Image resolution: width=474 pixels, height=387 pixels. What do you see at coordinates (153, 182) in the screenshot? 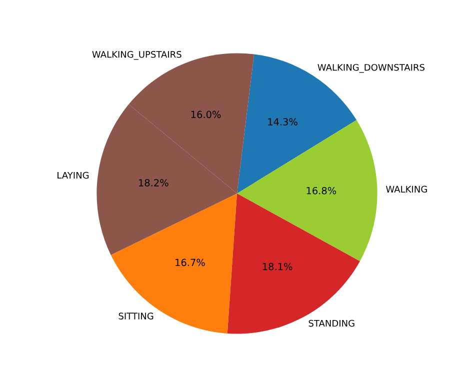
I see `data-label: 18.2%` at bounding box center [153, 182].